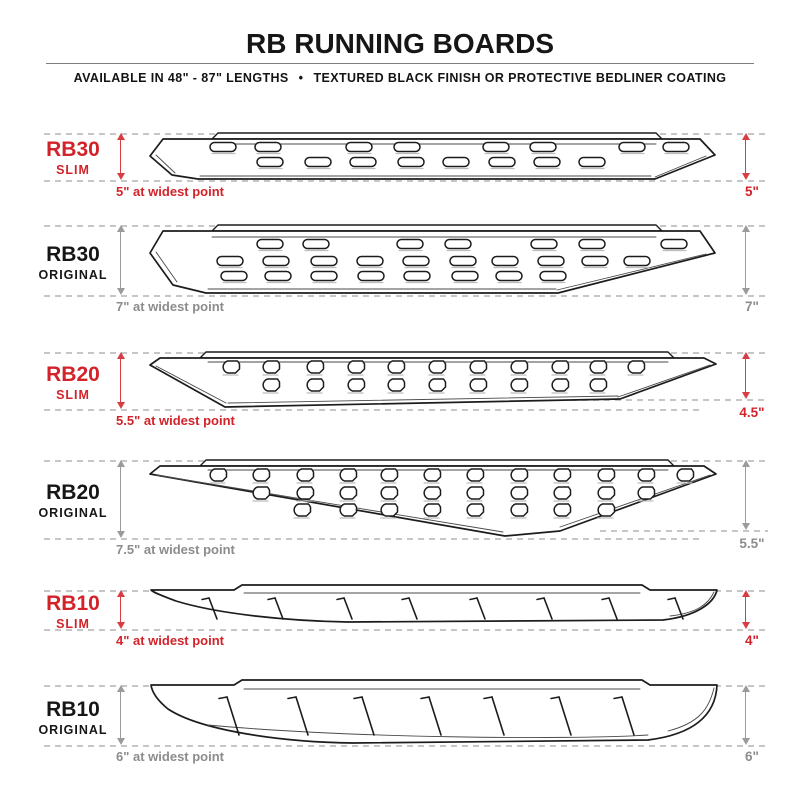 The height and width of the screenshot is (800, 800). Describe the element at coordinates (752, 412) in the screenshot. I see `height-measurement: 4.5"` at that location.